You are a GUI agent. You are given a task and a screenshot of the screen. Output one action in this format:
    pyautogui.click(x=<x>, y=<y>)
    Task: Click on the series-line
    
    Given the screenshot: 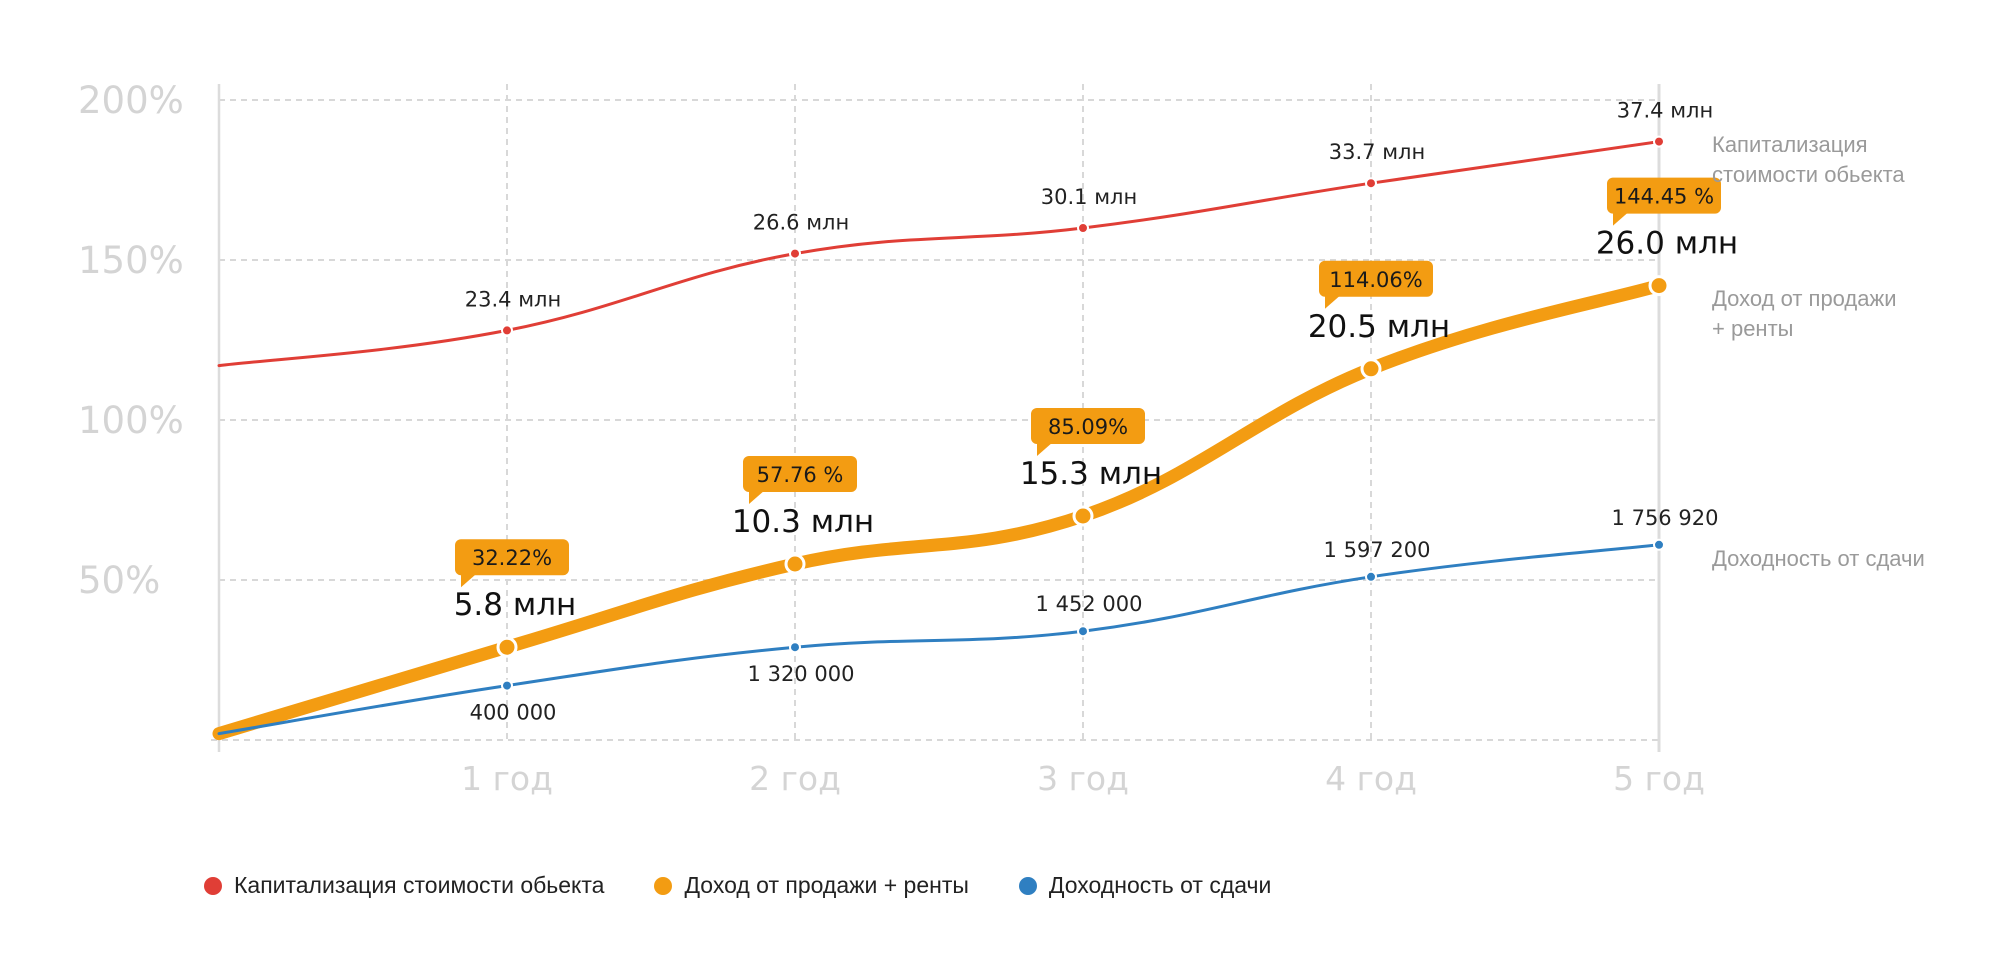 What is the action you would take?
    pyautogui.click(x=939, y=639)
    